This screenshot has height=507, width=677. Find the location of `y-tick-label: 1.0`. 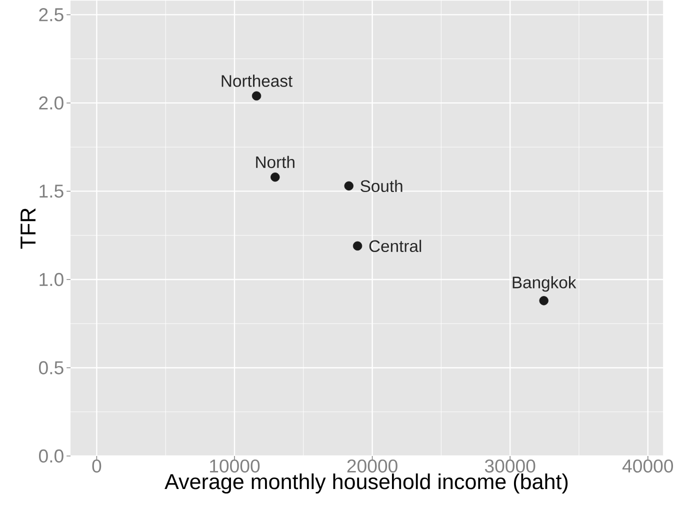

y-tick-label: 1.0 is located at coordinates (52, 279).